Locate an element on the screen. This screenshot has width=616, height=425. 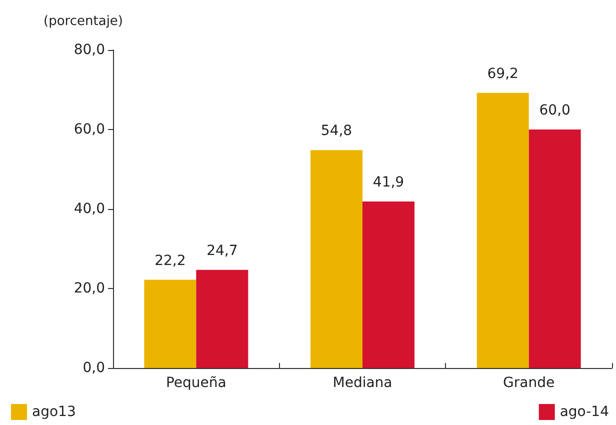
data-label: 69,2 is located at coordinates (502, 74).